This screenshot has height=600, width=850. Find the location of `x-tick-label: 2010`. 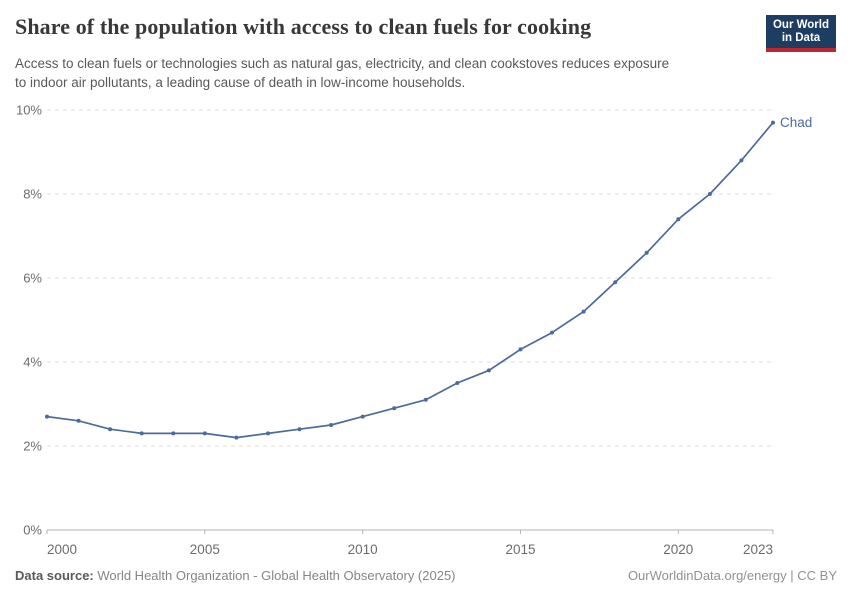

x-tick-label: 2010 is located at coordinates (363, 549).